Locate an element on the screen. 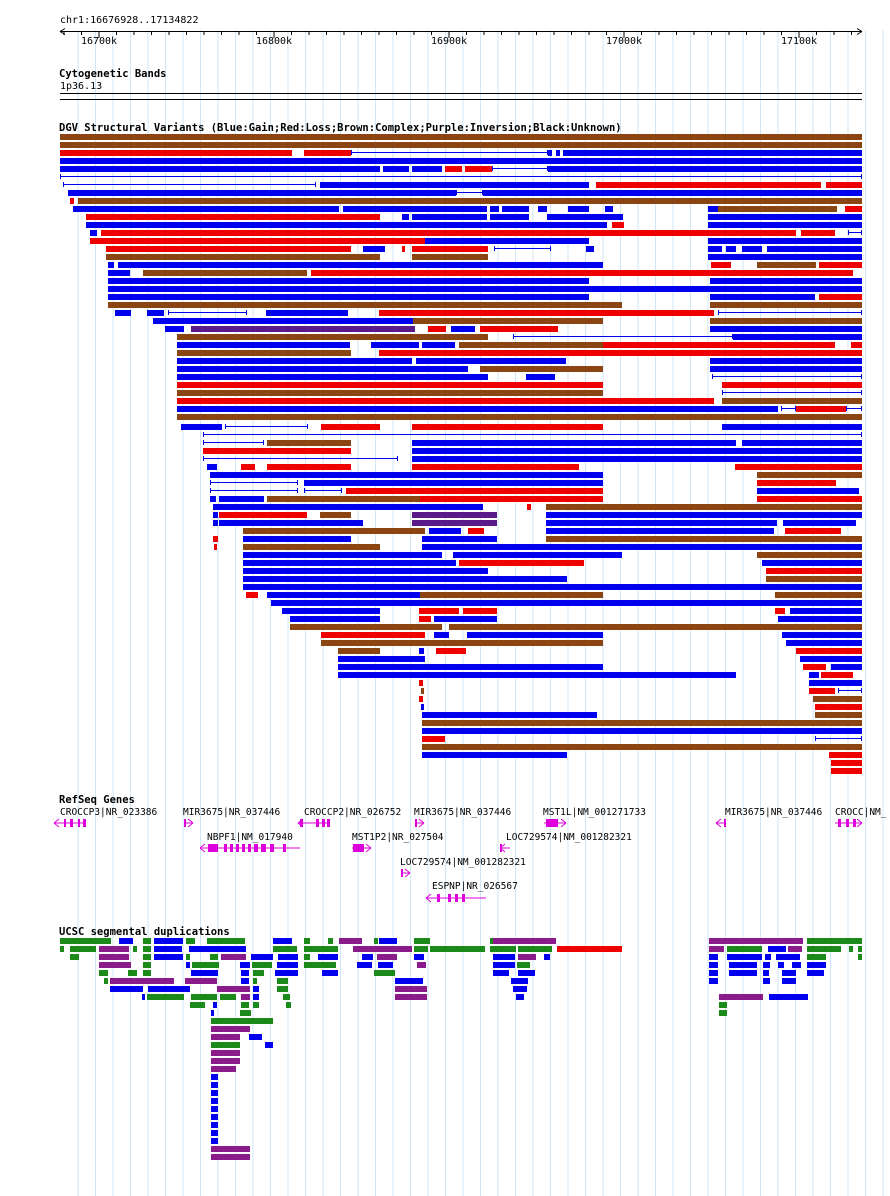 This screenshot has height=1196, width=890. gene-mst1l-glyph is located at coordinates (555, 823).